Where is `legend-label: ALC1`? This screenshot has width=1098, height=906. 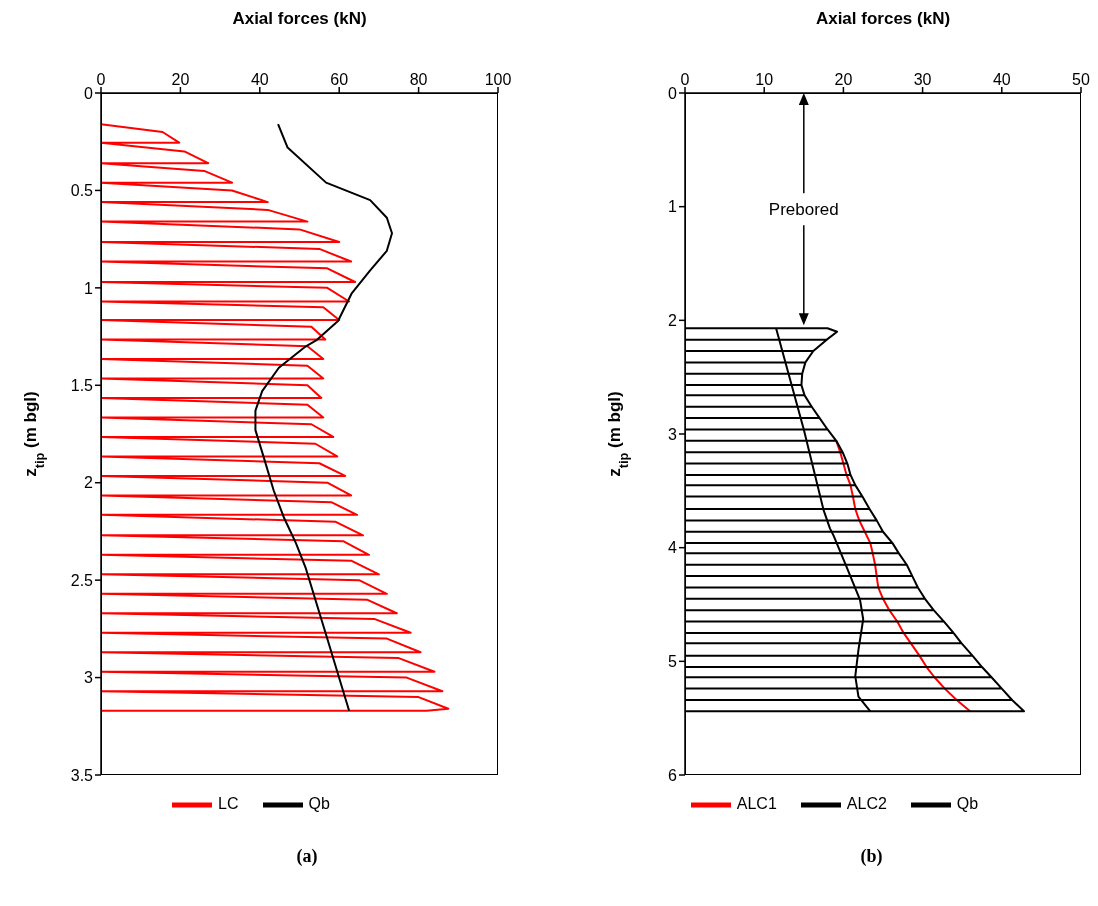
legend-label: ALC1 is located at coordinates (756, 804).